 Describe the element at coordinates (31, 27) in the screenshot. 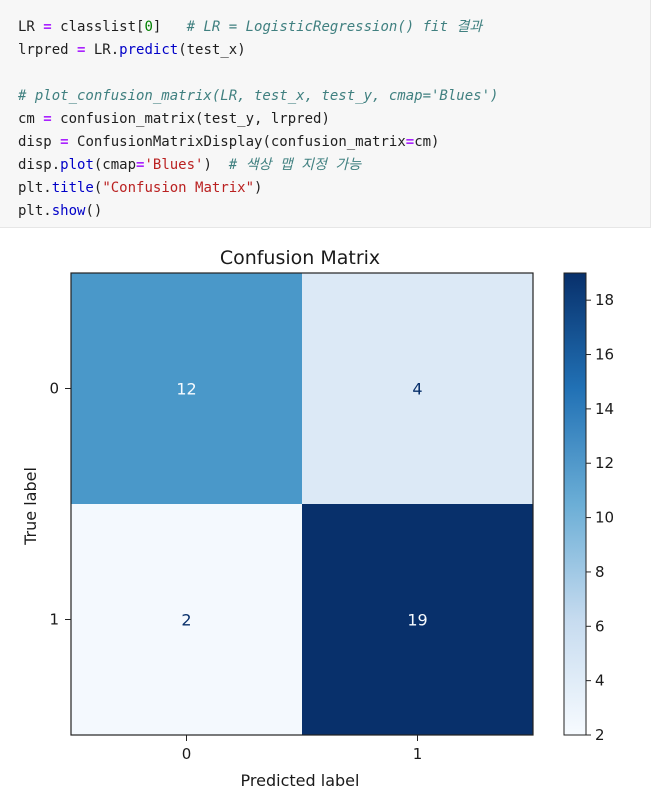

I see `code-token: LR` at that location.